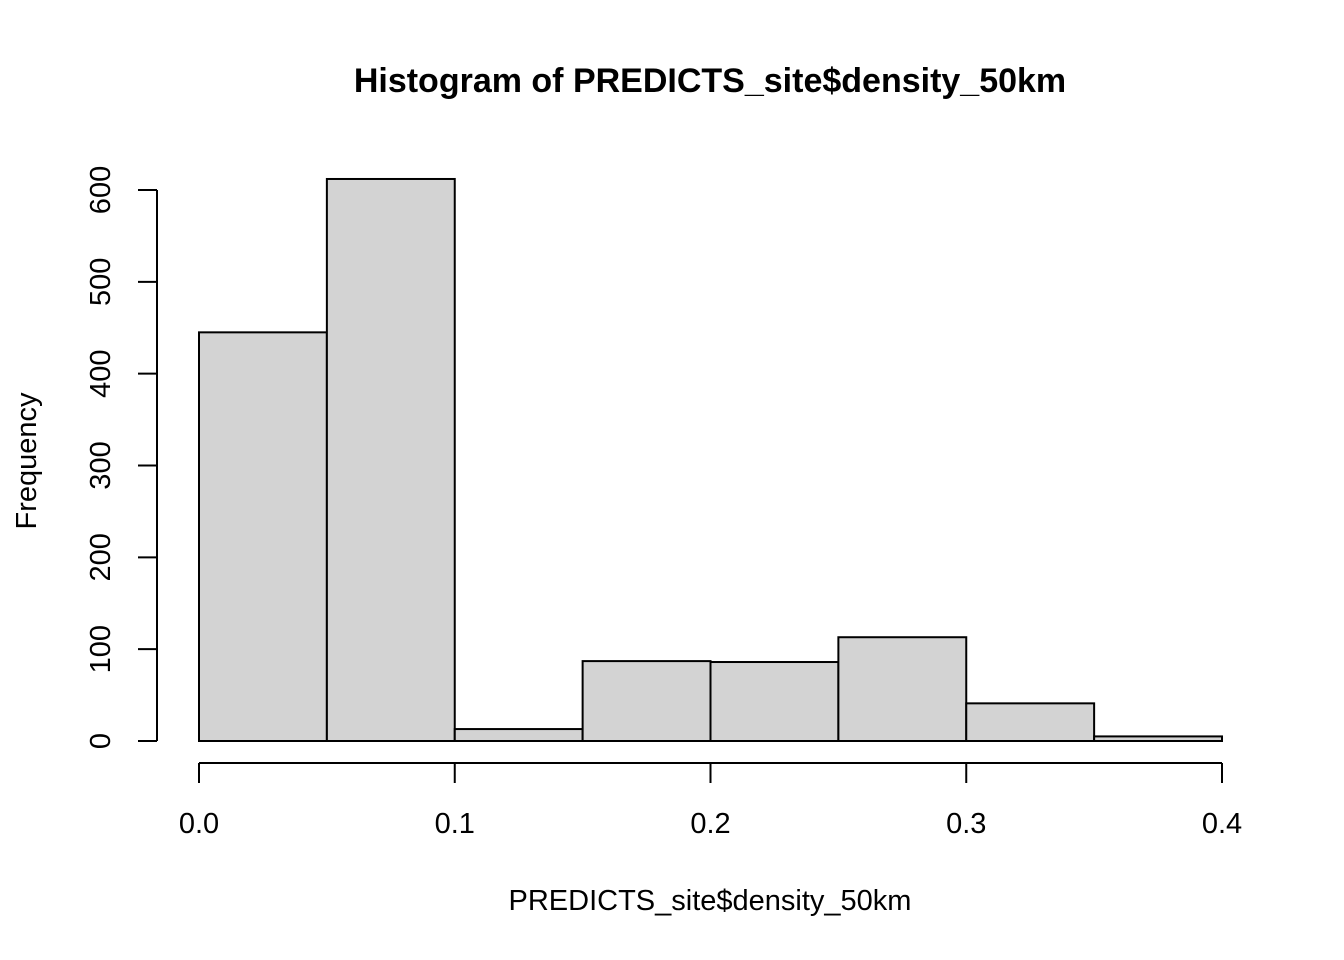  I want to click on y-tick-label-0: 0, so click(101, 741).